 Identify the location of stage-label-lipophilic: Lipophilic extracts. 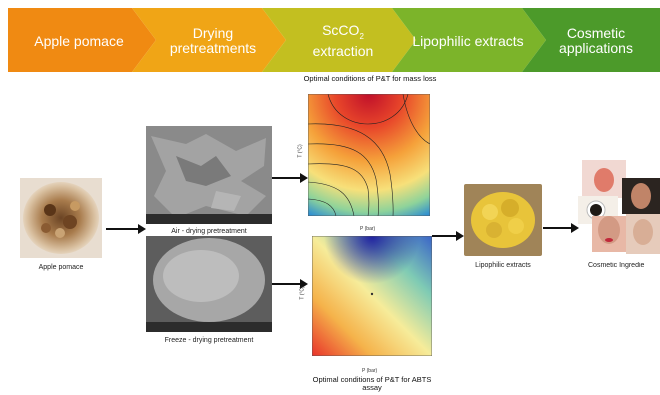
(468, 40).